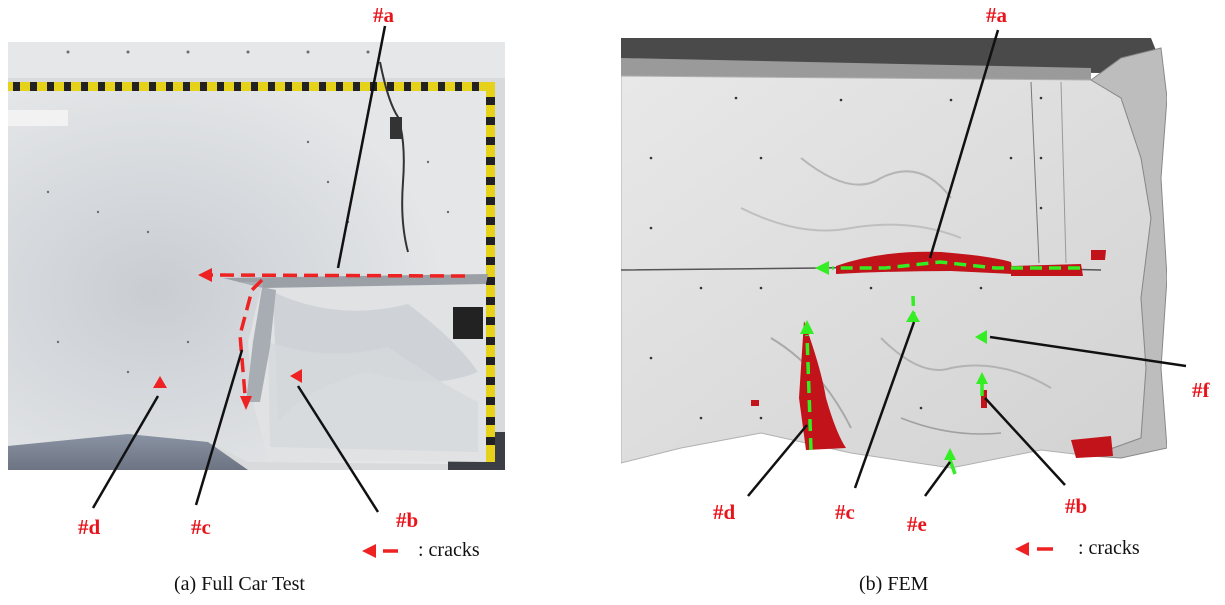  What do you see at coordinates (250, 86) in the screenshot?
I see `tape-top` at bounding box center [250, 86].